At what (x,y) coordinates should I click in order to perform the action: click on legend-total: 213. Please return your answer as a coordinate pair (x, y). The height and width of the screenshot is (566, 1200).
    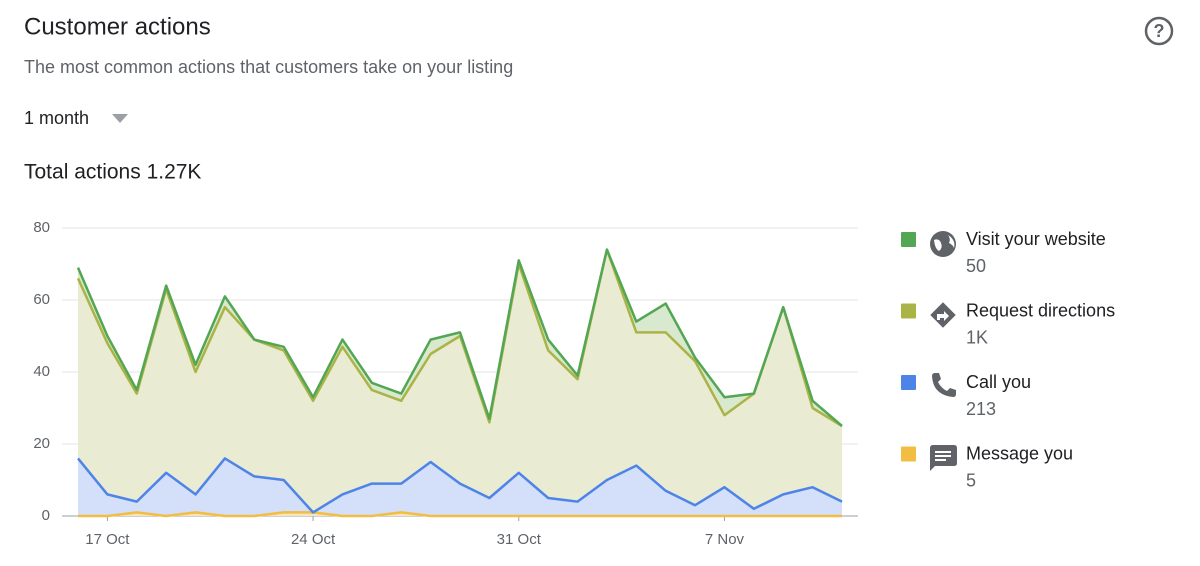
    Looking at the image, I should click on (981, 409).